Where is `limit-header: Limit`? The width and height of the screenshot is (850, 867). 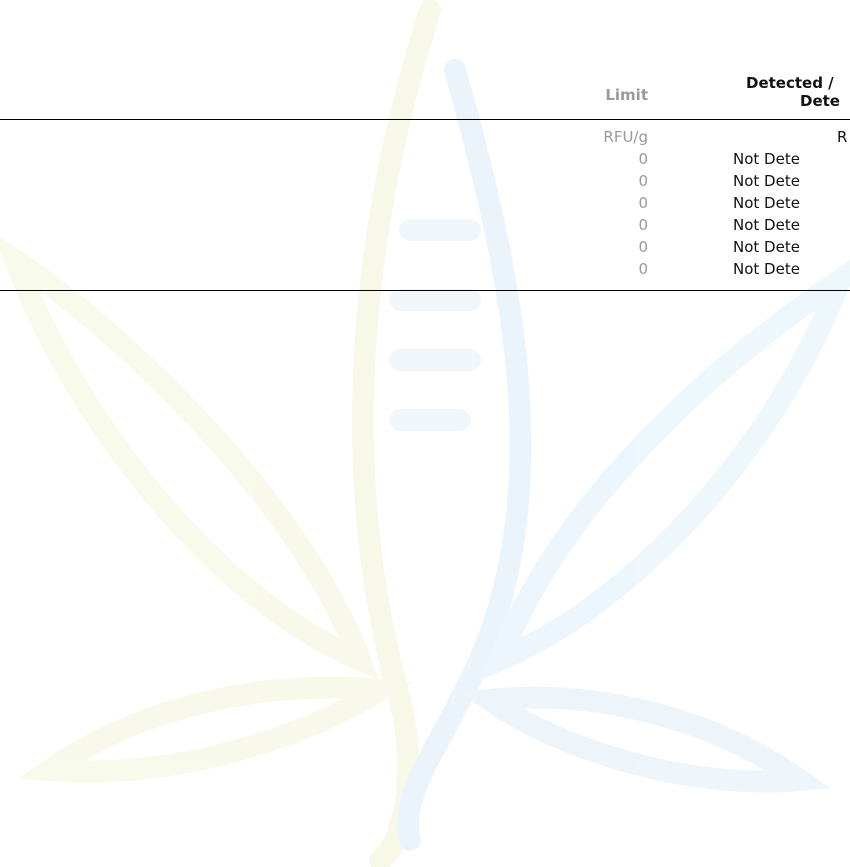 limit-header: Limit is located at coordinates (626, 95).